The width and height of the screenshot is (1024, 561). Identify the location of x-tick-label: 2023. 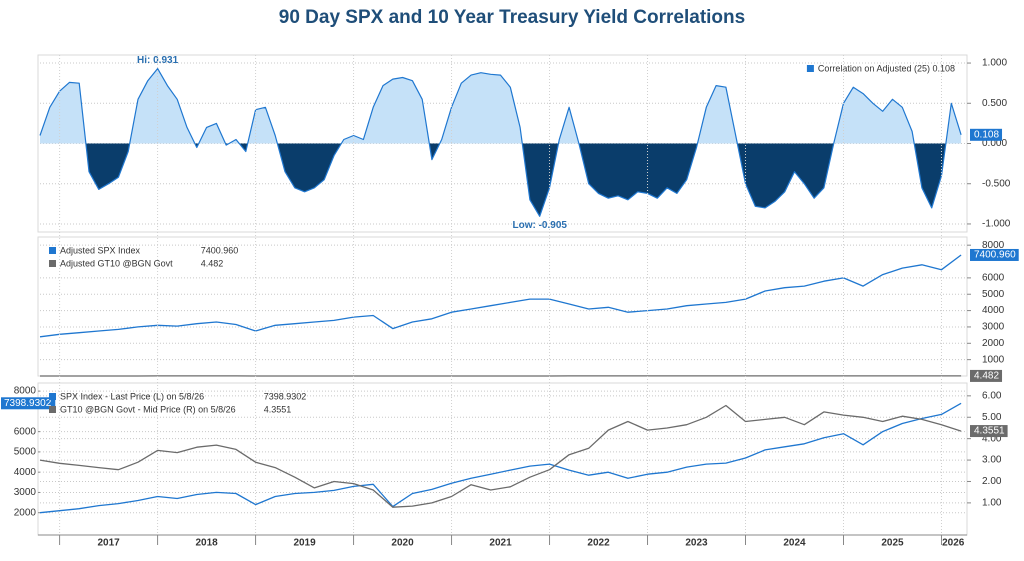
(696, 543).